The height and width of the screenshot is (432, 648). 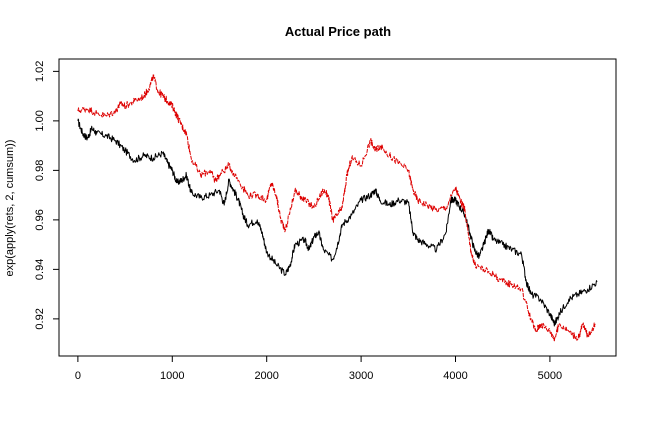 I want to click on y-tick-label: 1.02, so click(x=40, y=71).